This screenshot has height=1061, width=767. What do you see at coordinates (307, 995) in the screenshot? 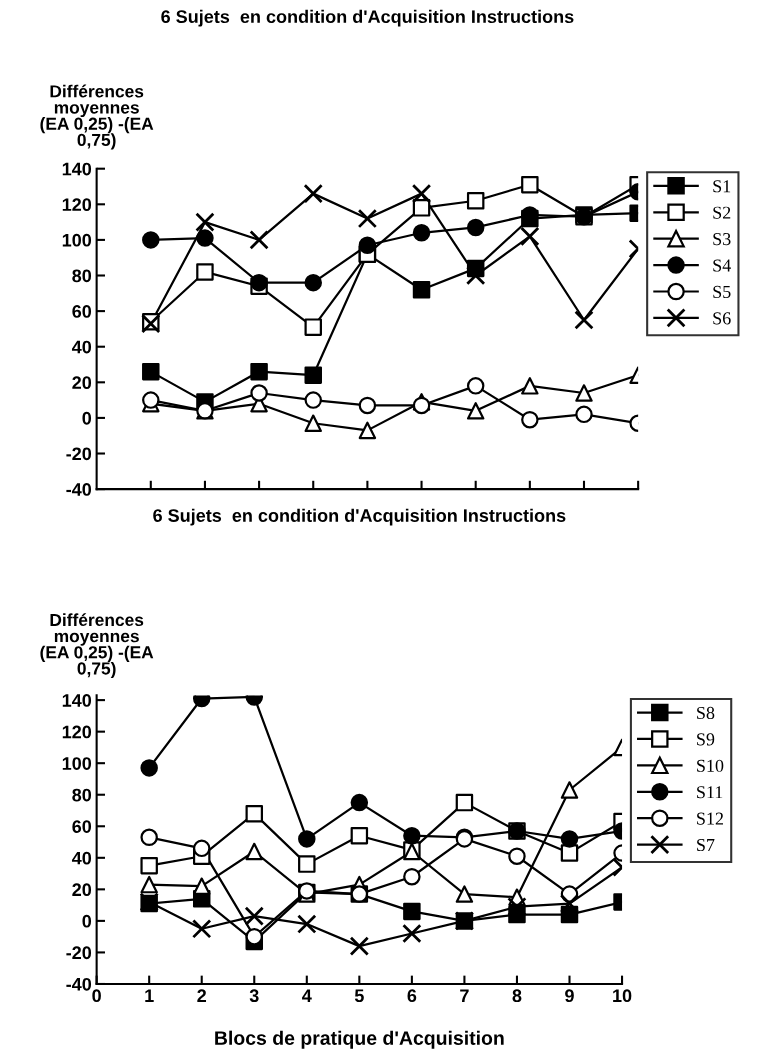
I see `x-tick-label: 4` at bounding box center [307, 995].